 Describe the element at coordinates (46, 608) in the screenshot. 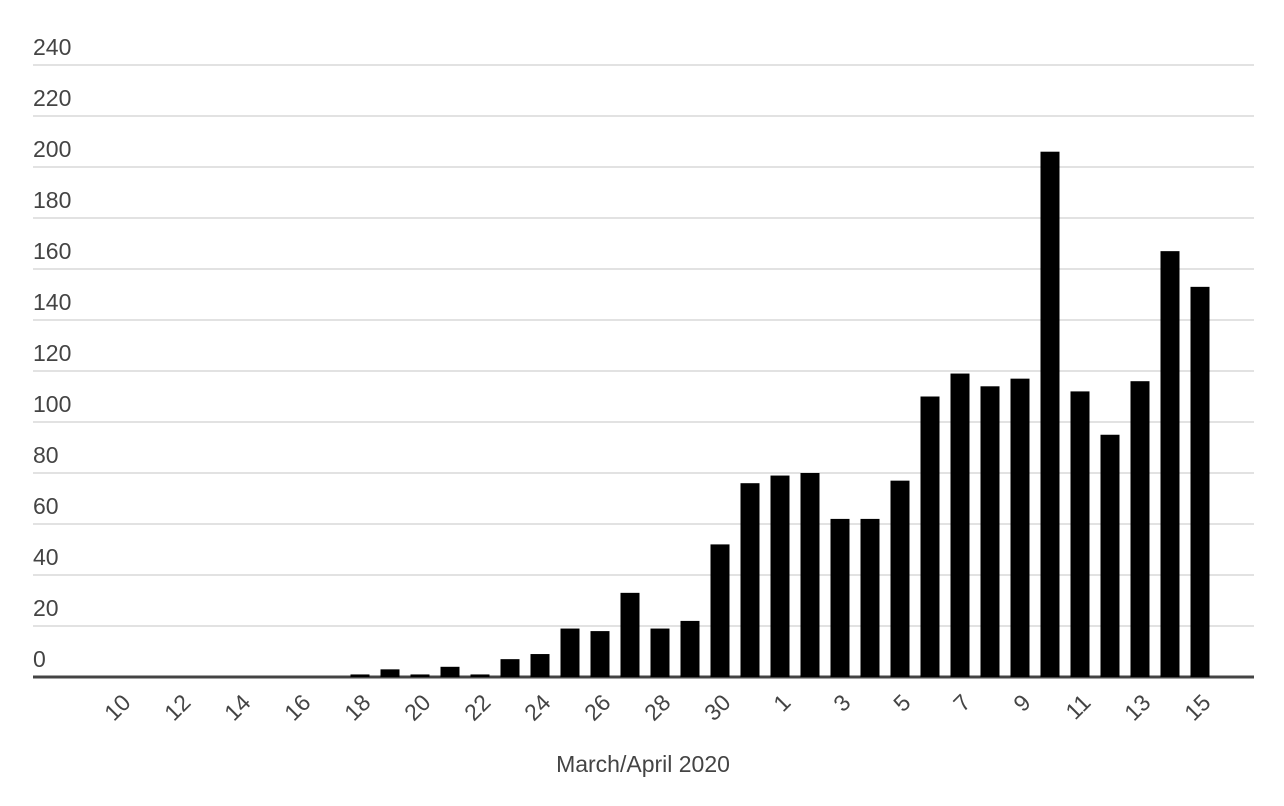

I see `y-tick-label: 20` at that location.